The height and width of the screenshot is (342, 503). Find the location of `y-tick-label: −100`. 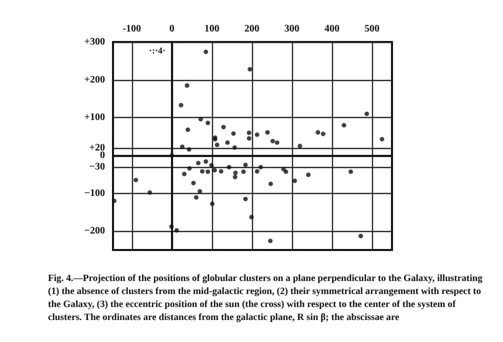

y-tick-label: −100 is located at coordinates (94, 193).